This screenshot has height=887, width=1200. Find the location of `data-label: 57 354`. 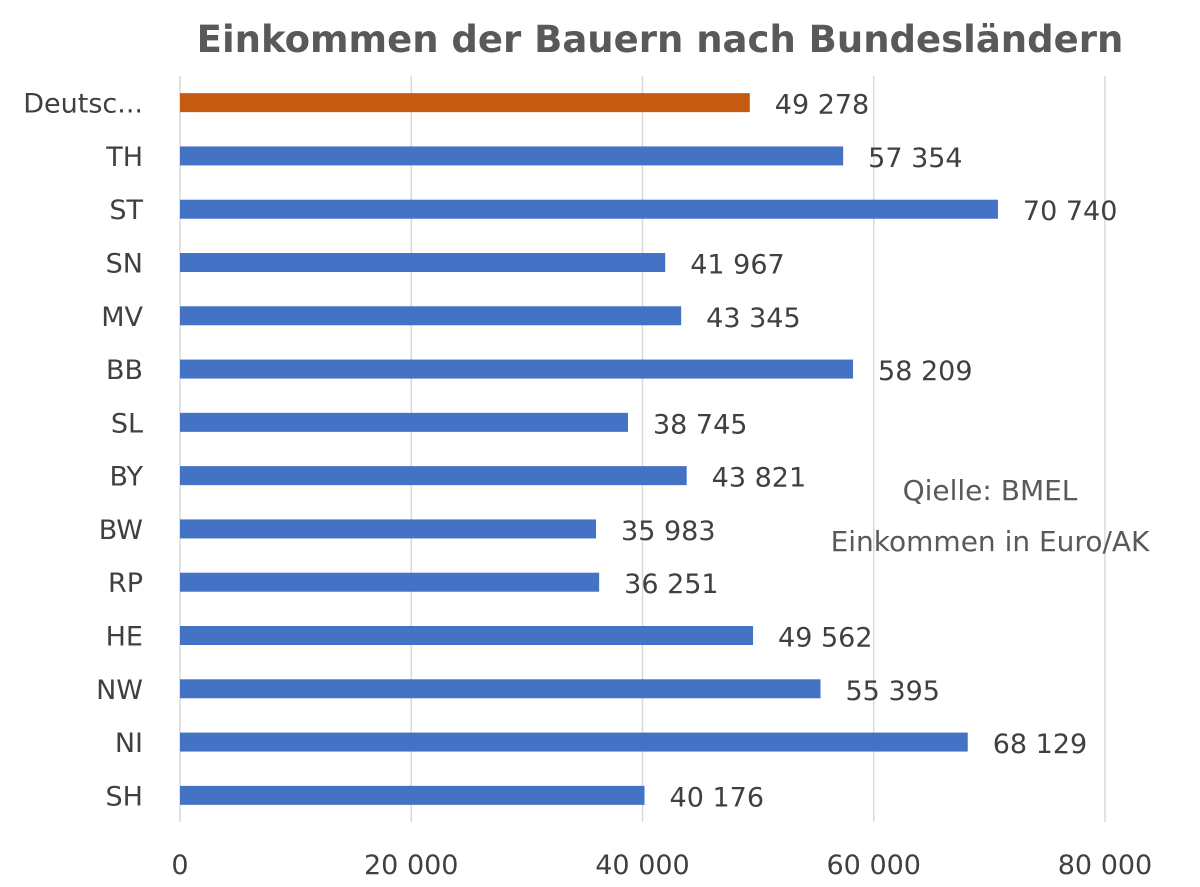

data-label: 57 354 is located at coordinates (915, 158).